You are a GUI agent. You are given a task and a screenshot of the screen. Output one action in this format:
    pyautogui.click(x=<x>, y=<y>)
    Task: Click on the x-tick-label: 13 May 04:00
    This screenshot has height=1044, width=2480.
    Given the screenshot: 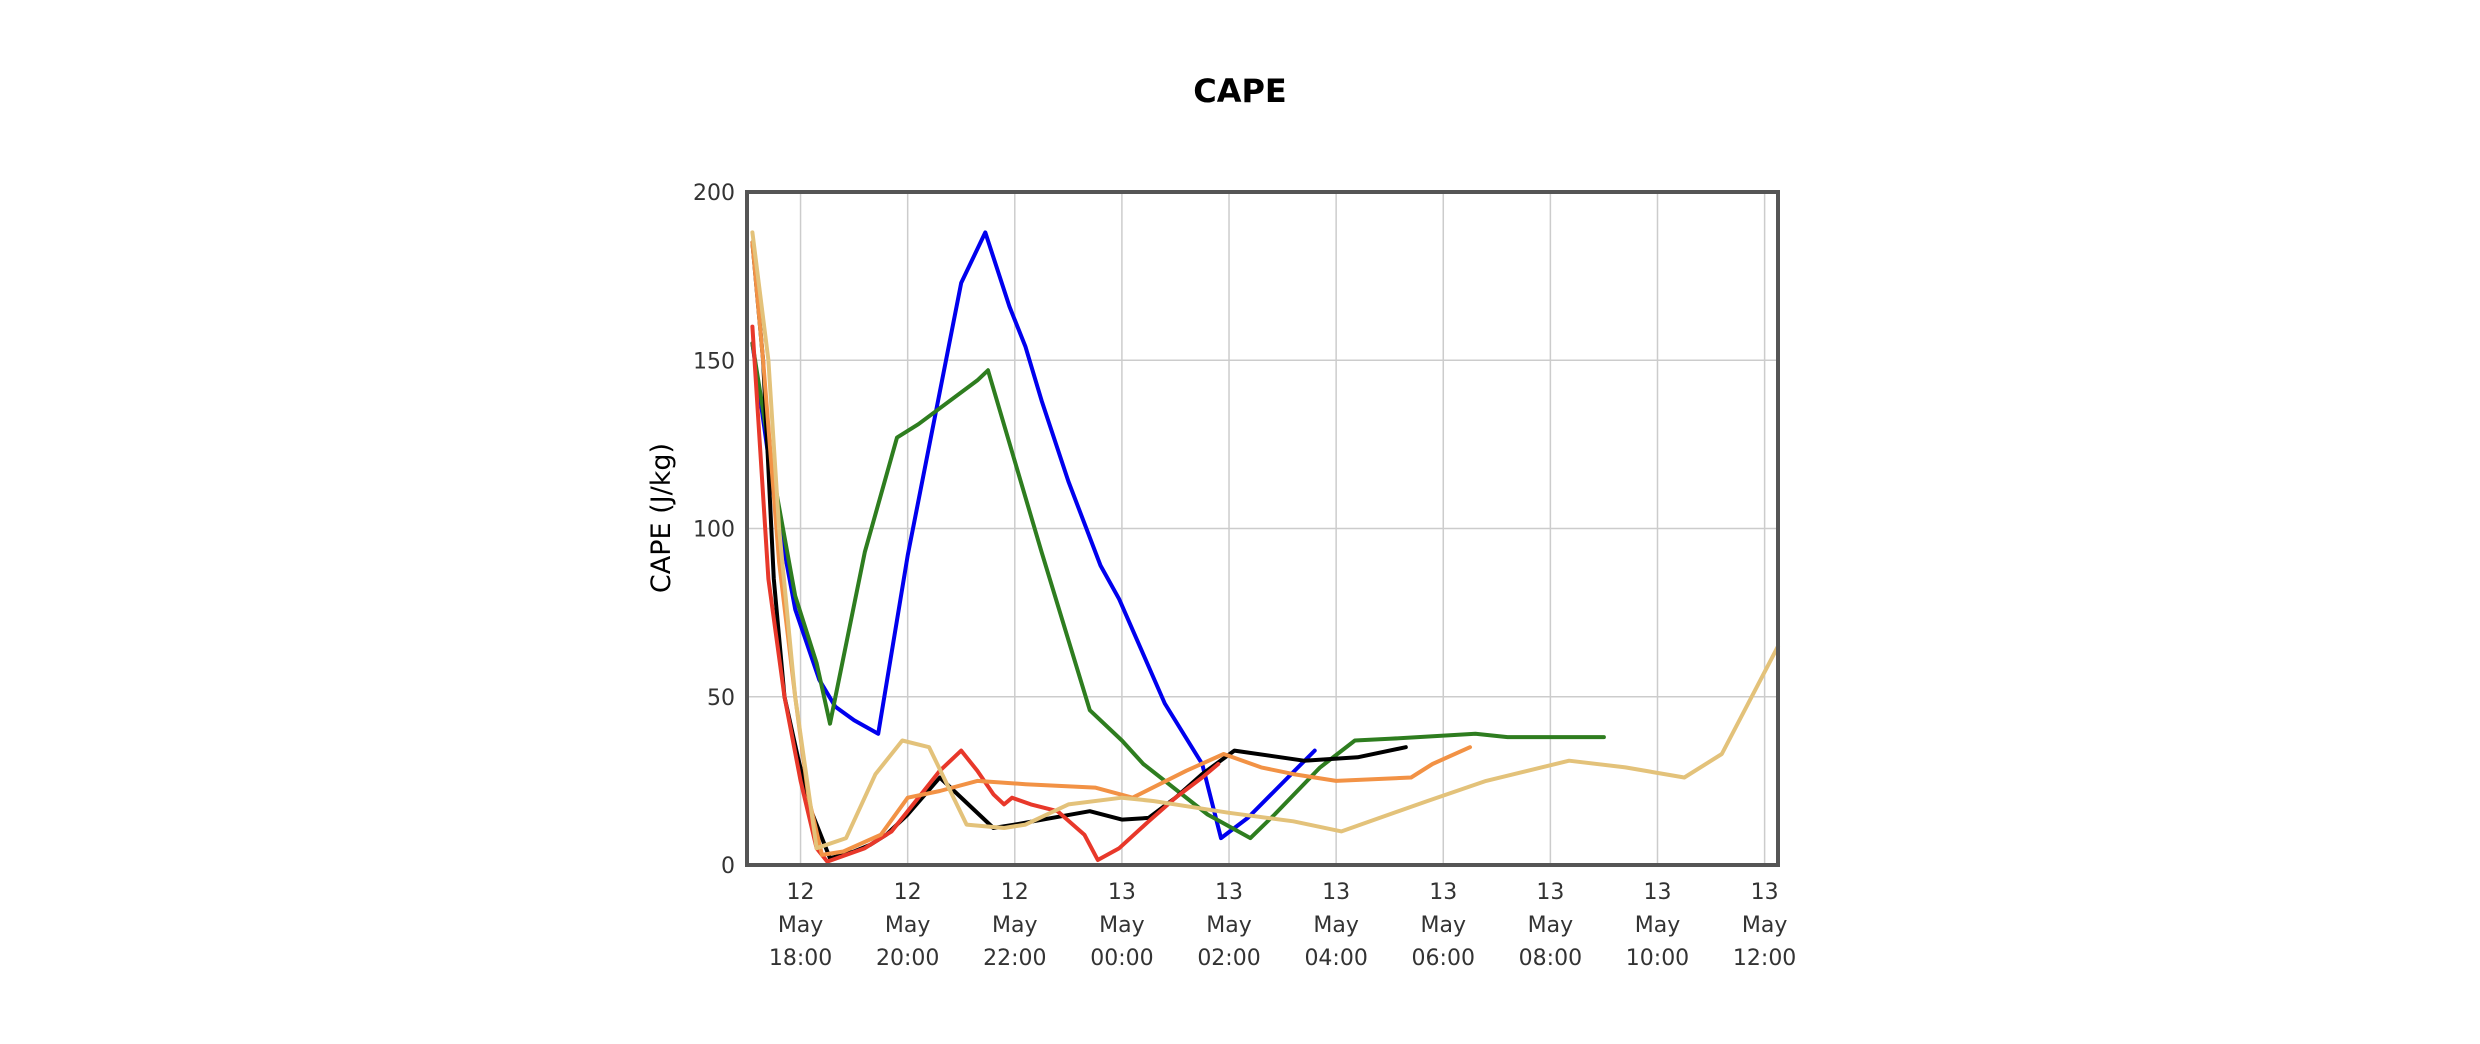 What is the action you would take?
    pyautogui.click(x=1335, y=925)
    